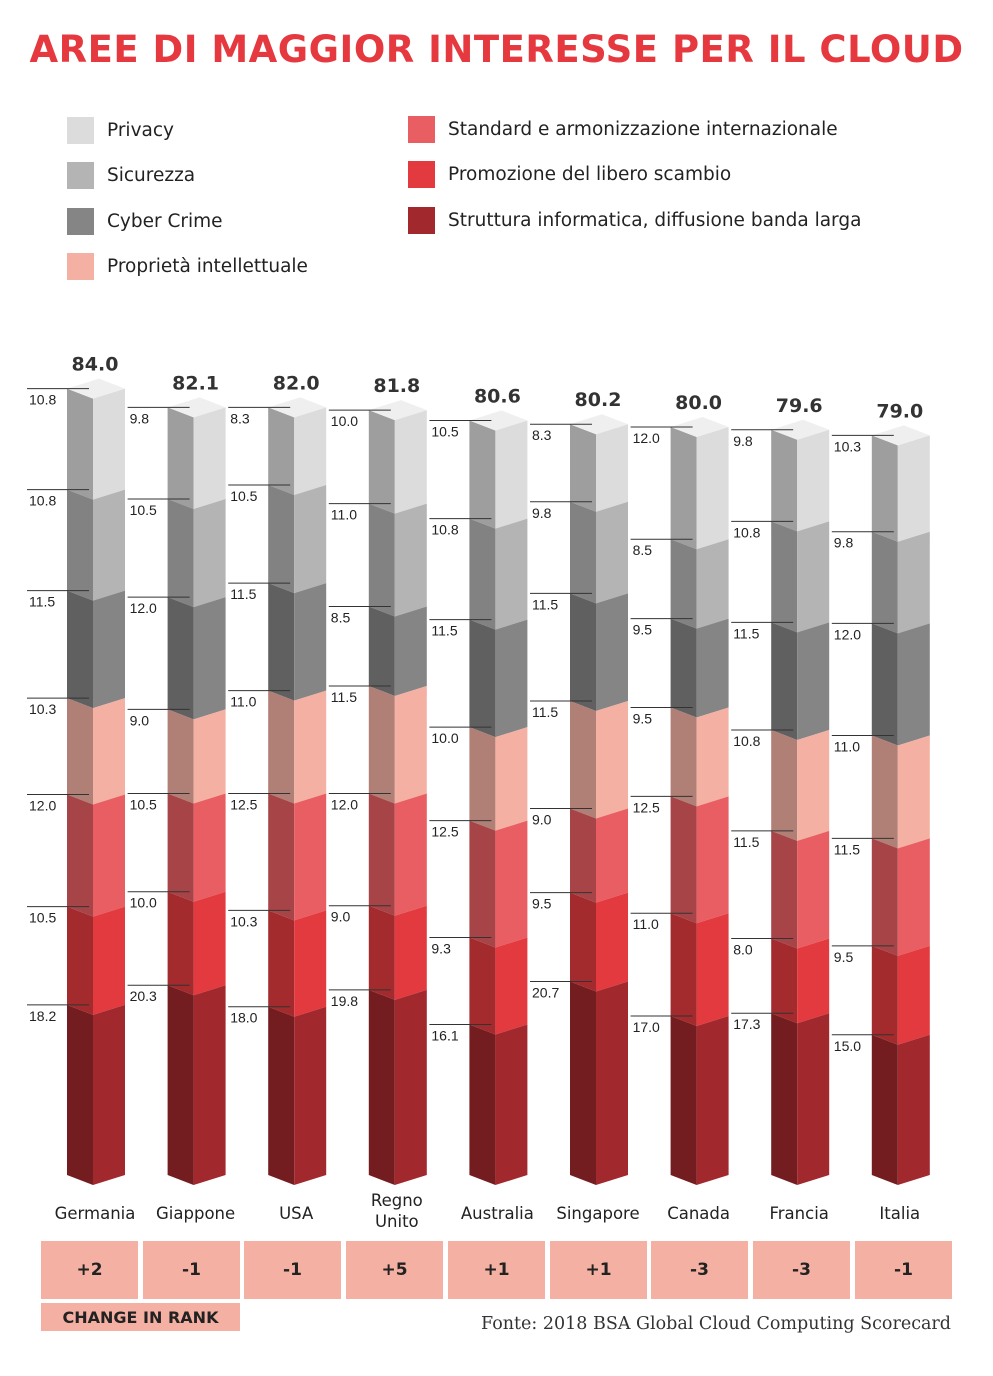  Describe the element at coordinates (296, 383) in the screenshot. I see `bar-total-label: 82.0` at that location.